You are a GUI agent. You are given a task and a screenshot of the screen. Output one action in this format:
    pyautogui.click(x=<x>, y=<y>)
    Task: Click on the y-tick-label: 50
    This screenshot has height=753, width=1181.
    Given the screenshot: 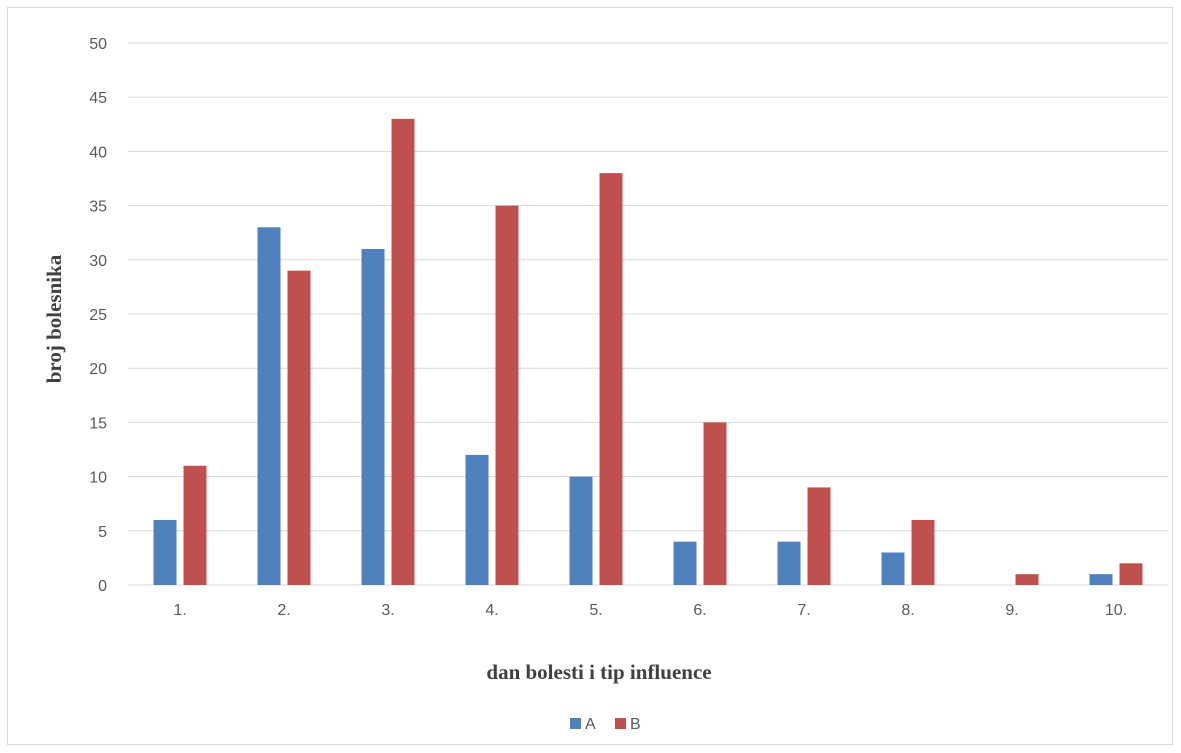 What is the action you would take?
    pyautogui.click(x=98, y=44)
    